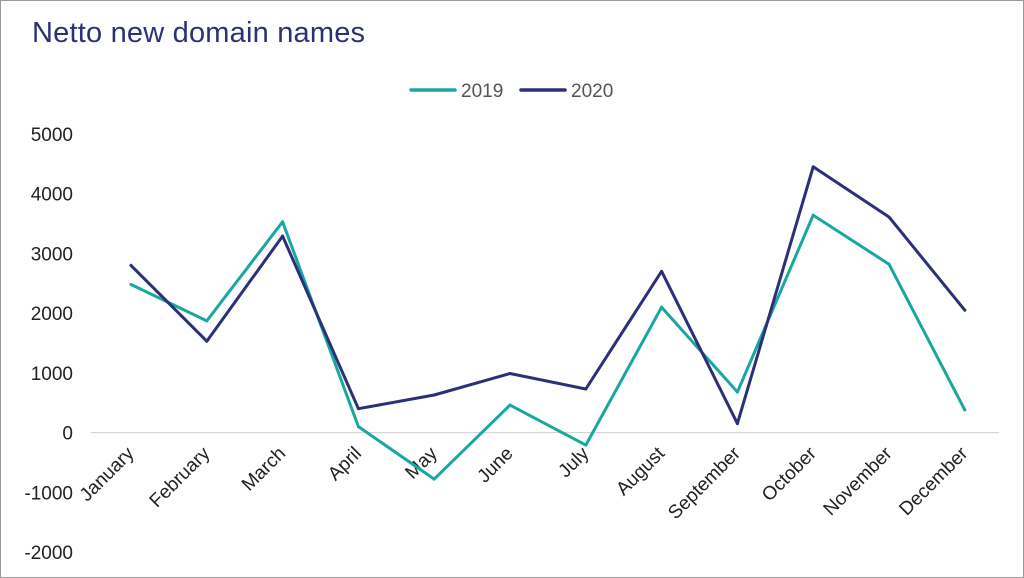 Image resolution: width=1024 pixels, height=578 pixels. I want to click on x-tick-label: March, so click(264, 469).